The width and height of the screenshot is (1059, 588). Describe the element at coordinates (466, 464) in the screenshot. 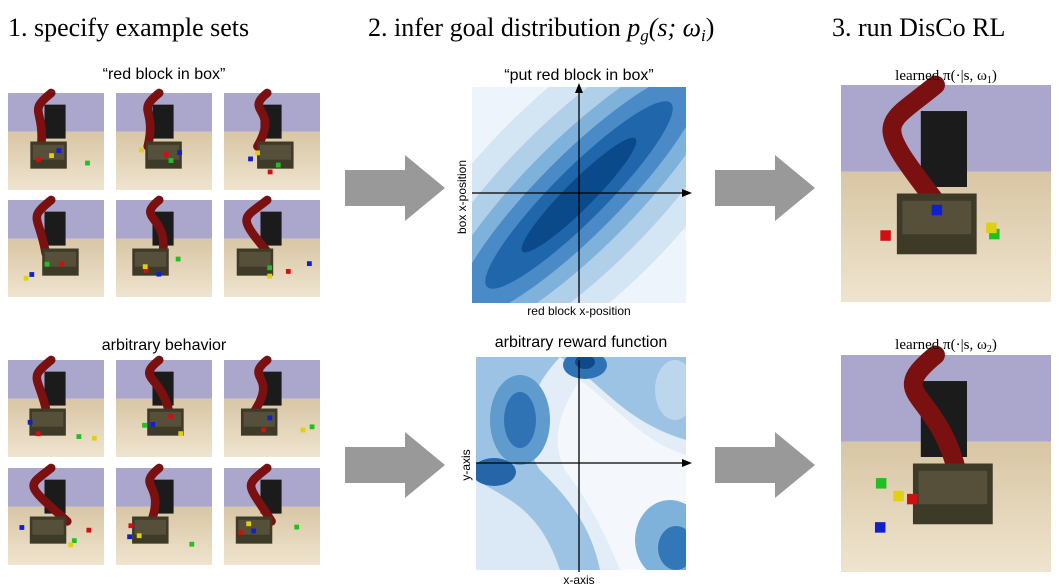

I see `axis-label: y-axis` at that location.